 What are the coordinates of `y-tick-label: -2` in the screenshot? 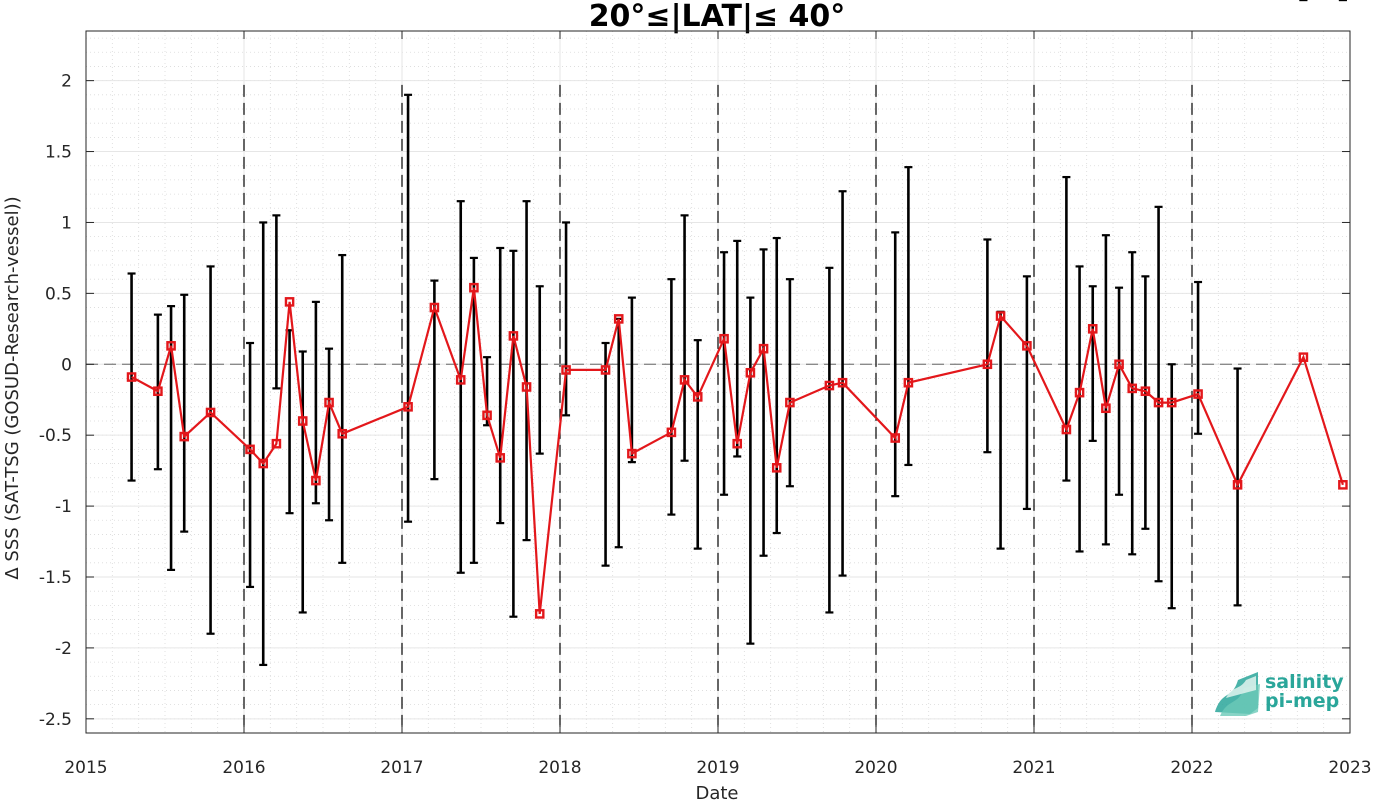 It's located at (63, 649).